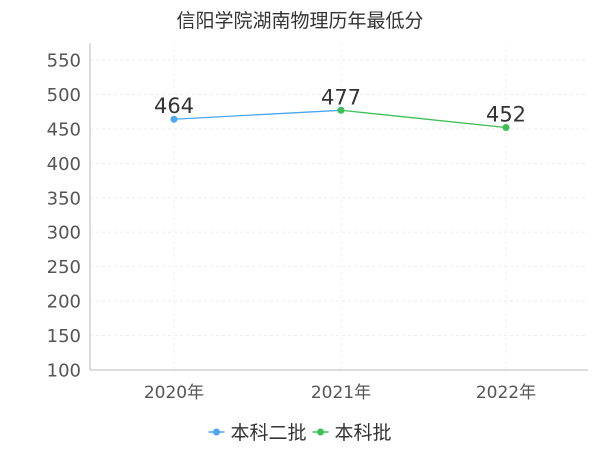  What do you see at coordinates (64, 302) in the screenshot?
I see `y-tick-label: 200` at bounding box center [64, 302].